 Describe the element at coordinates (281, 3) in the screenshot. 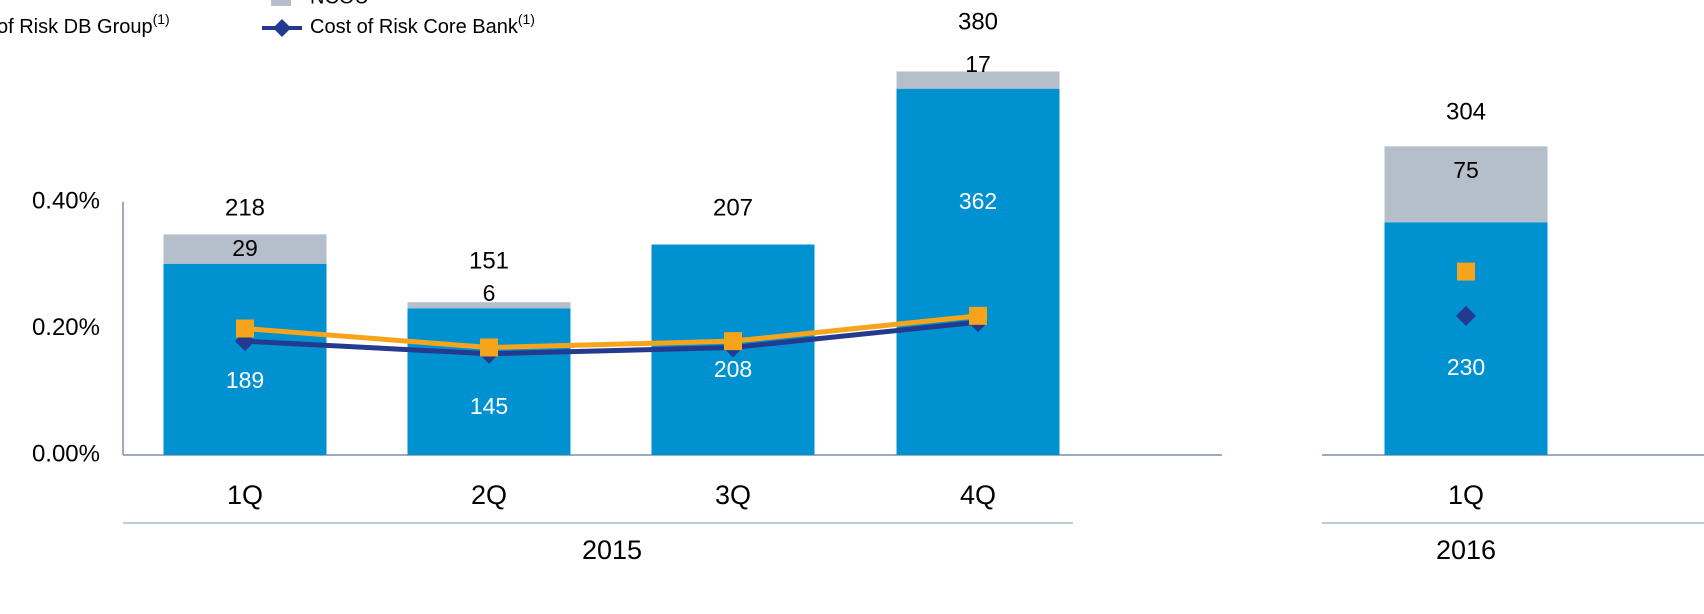

I see `legend-swatch` at that location.